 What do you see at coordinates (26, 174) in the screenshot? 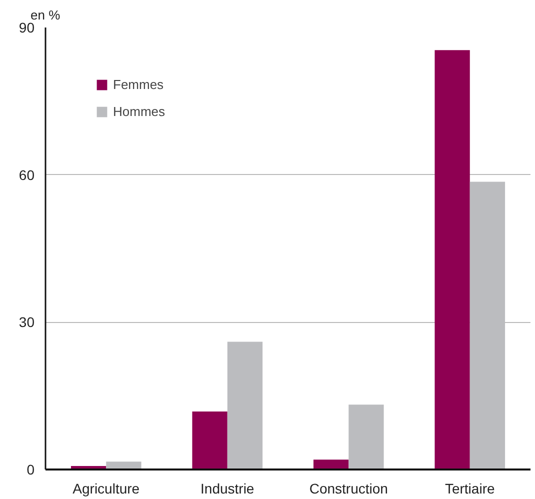
I see `y-tick-label: 60` at bounding box center [26, 174].